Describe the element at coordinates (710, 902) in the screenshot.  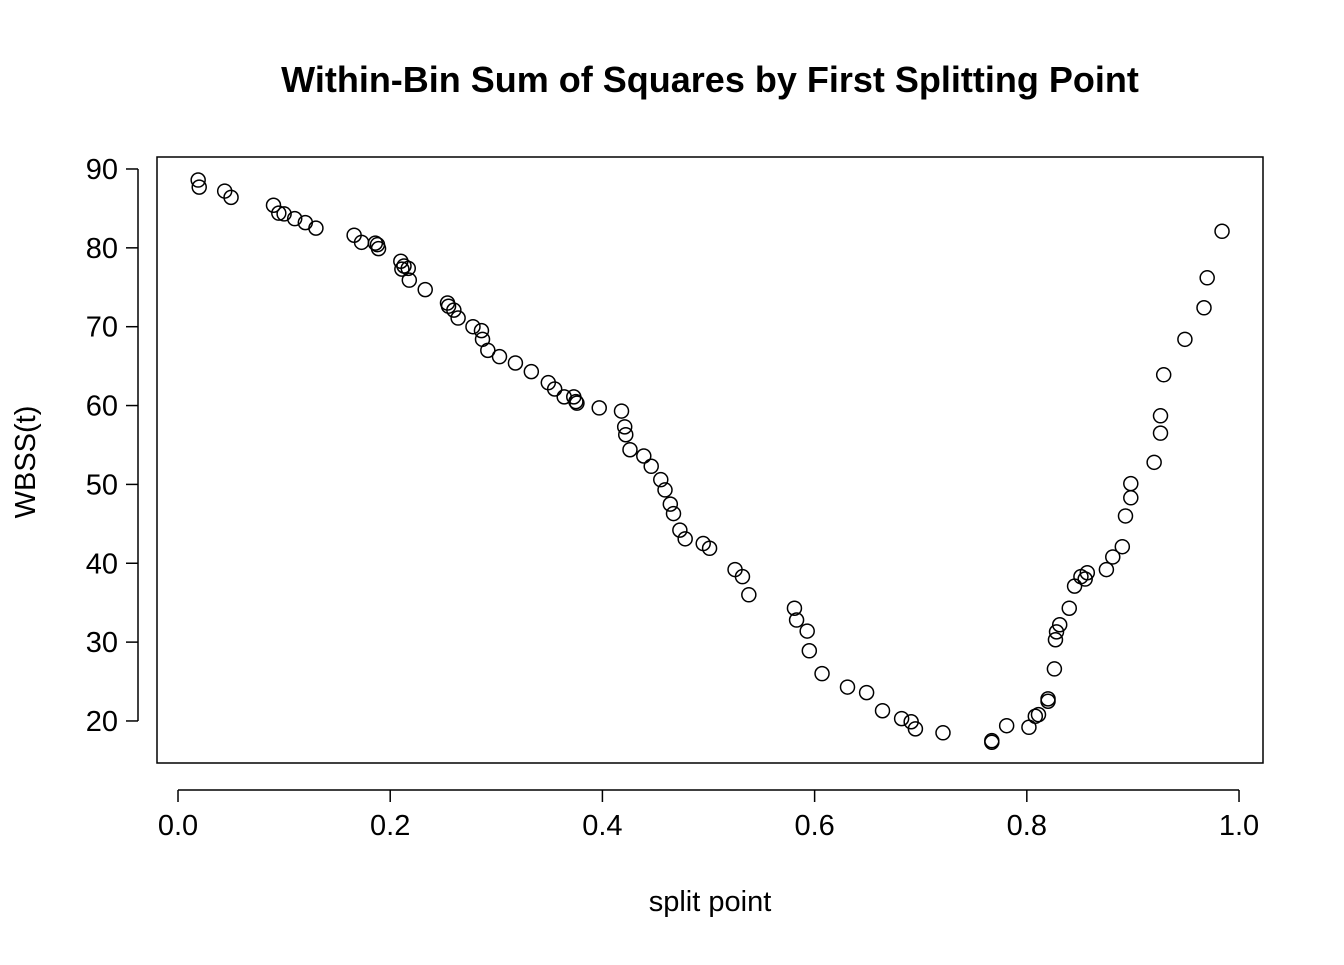
I see `x-axis-label: split point` at that location.